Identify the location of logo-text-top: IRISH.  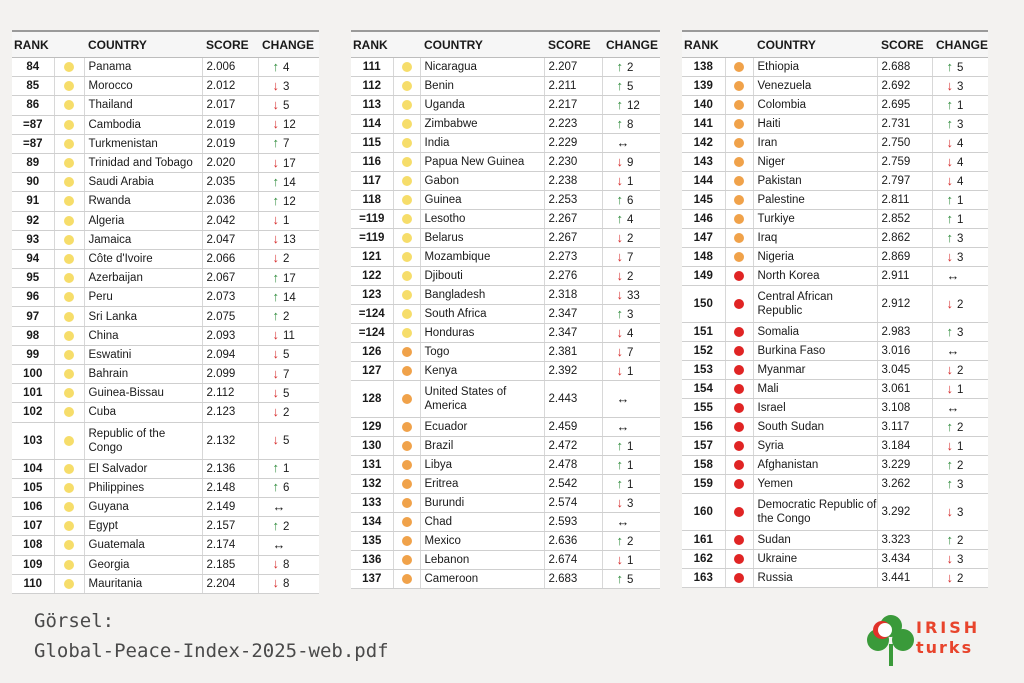
(948, 627).